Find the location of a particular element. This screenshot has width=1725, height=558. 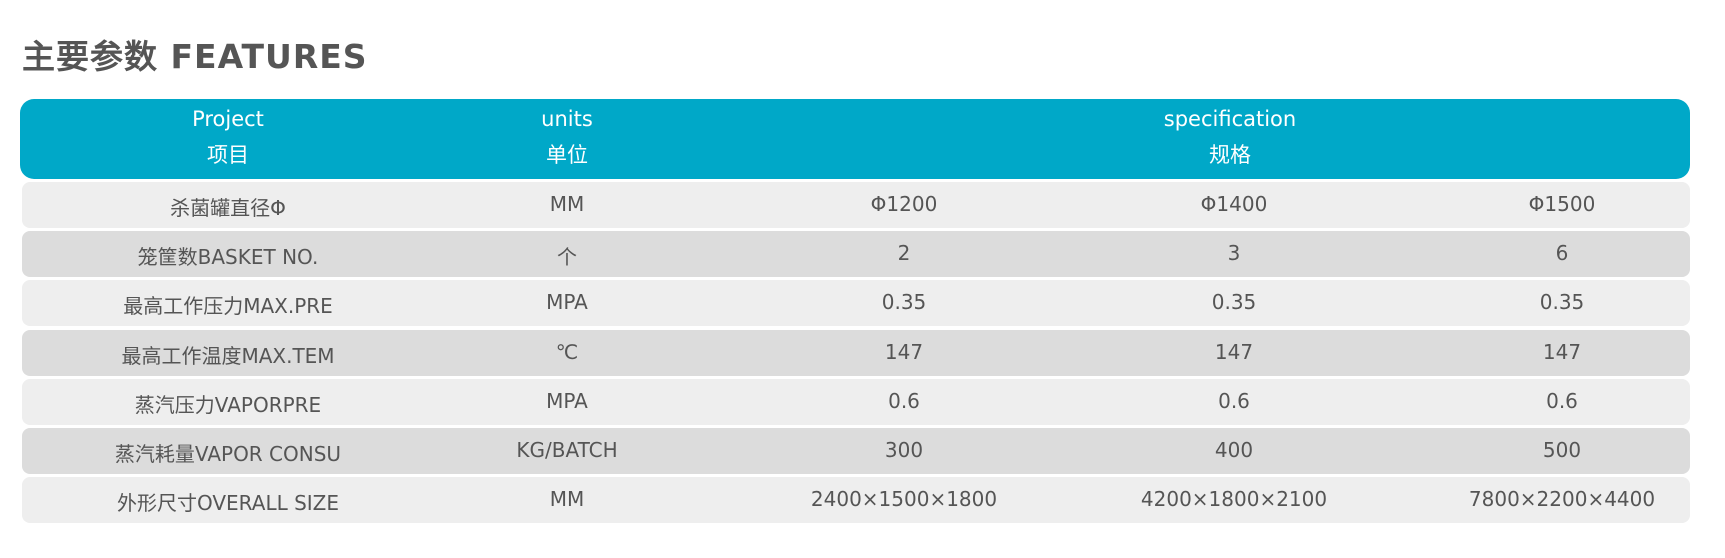

table-cell: 2 is located at coordinates (904, 253).